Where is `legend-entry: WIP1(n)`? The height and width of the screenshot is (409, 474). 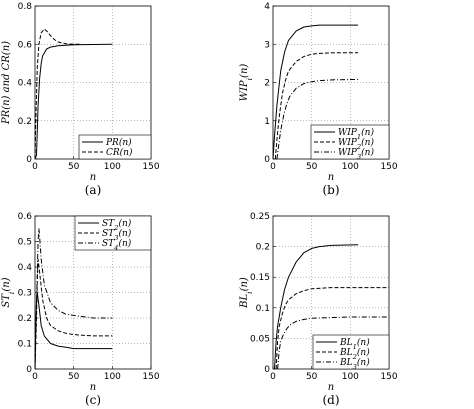 legend-entry: WIP1(n) is located at coordinates (356, 134).